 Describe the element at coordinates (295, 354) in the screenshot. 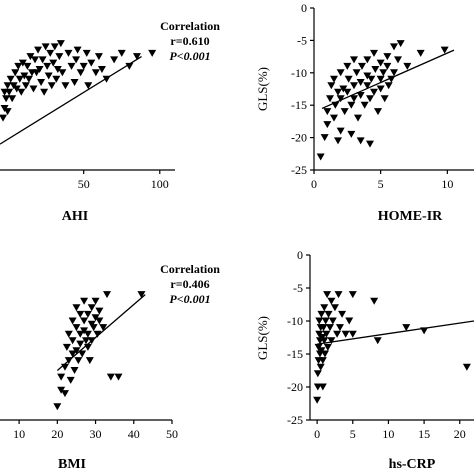

I see `y-tick-label: -15` at that location.